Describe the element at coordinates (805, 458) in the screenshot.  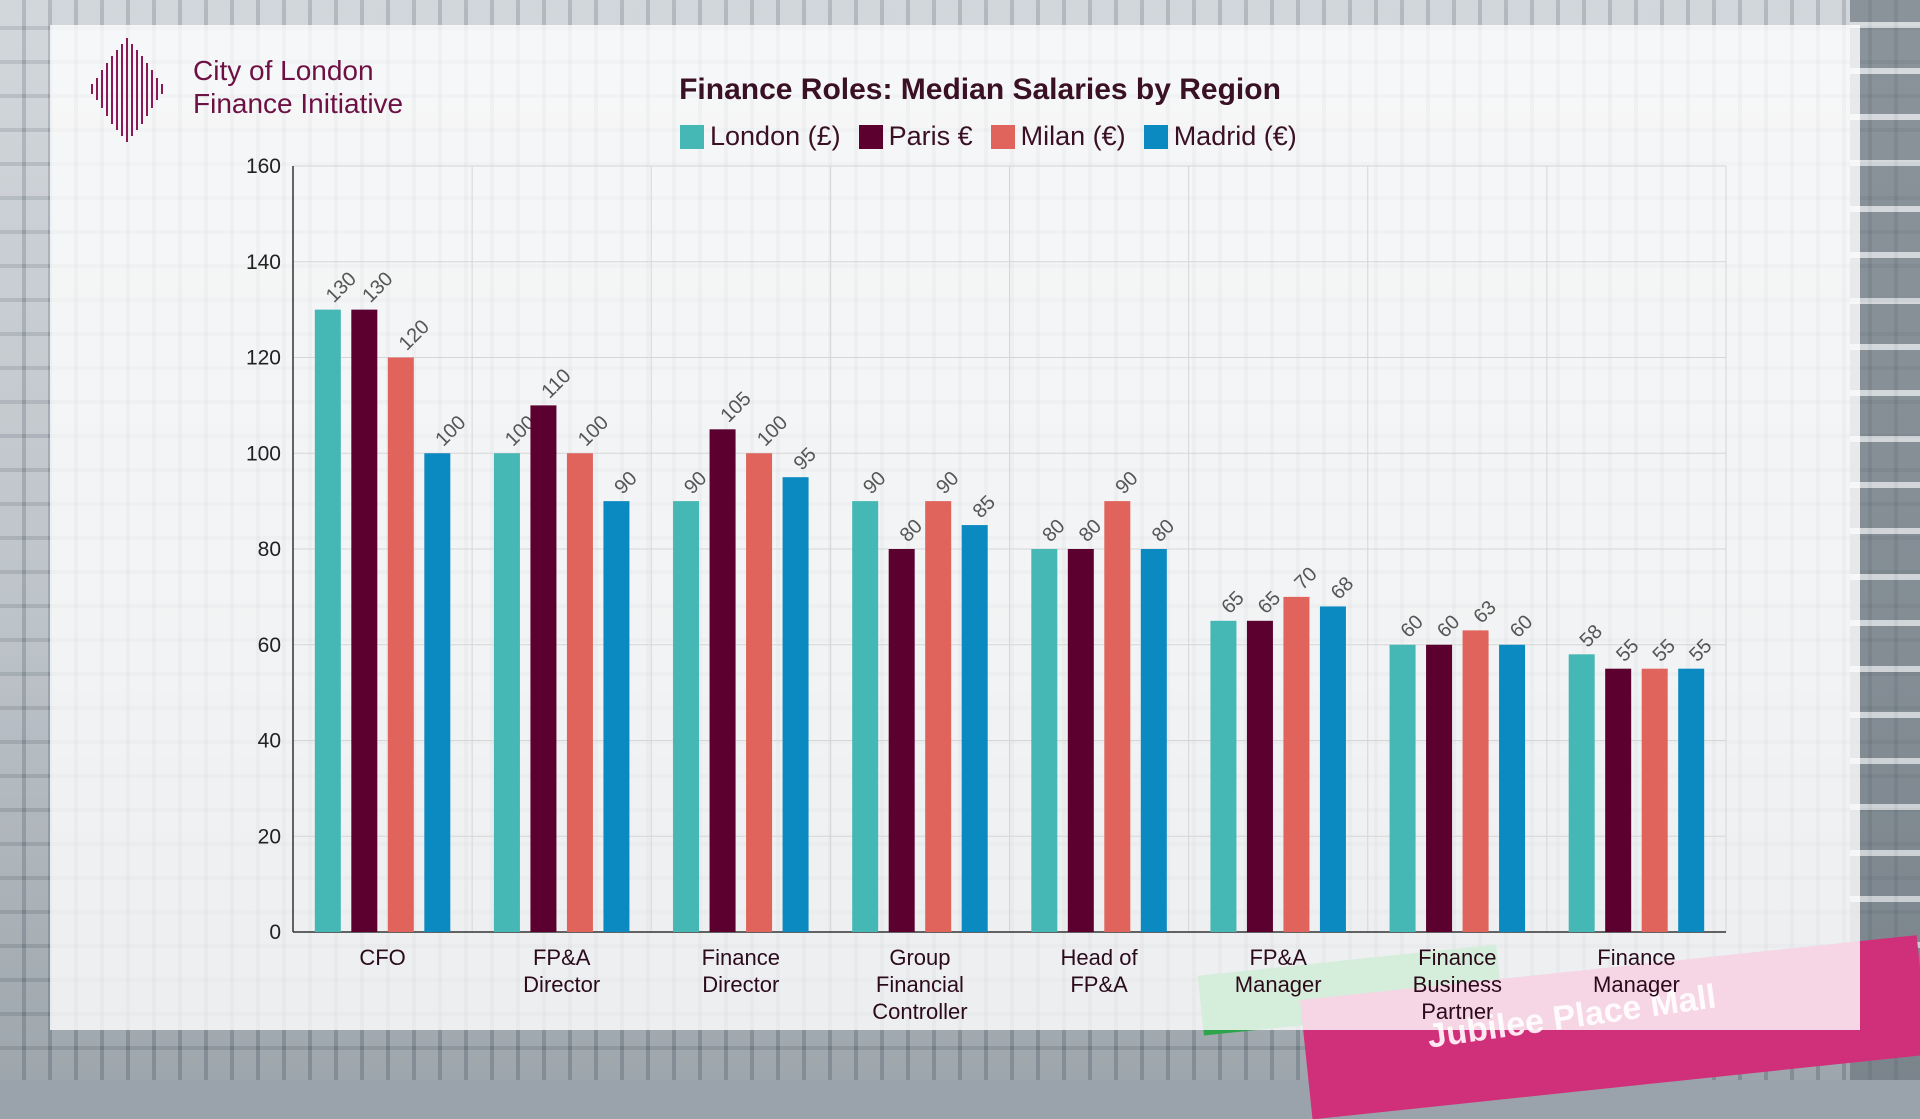
I see `data-label: 95` at that location.